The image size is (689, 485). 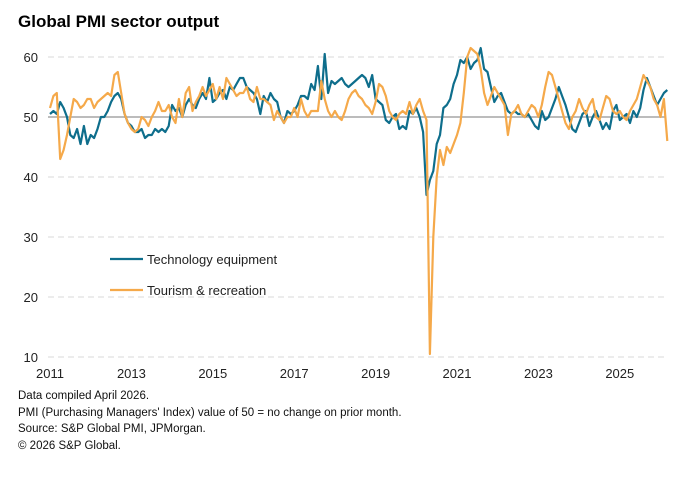 What do you see at coordinates (31, 237) in the screenshot?
I see `y-tick-label: 30` at bounding box center [31, 237].